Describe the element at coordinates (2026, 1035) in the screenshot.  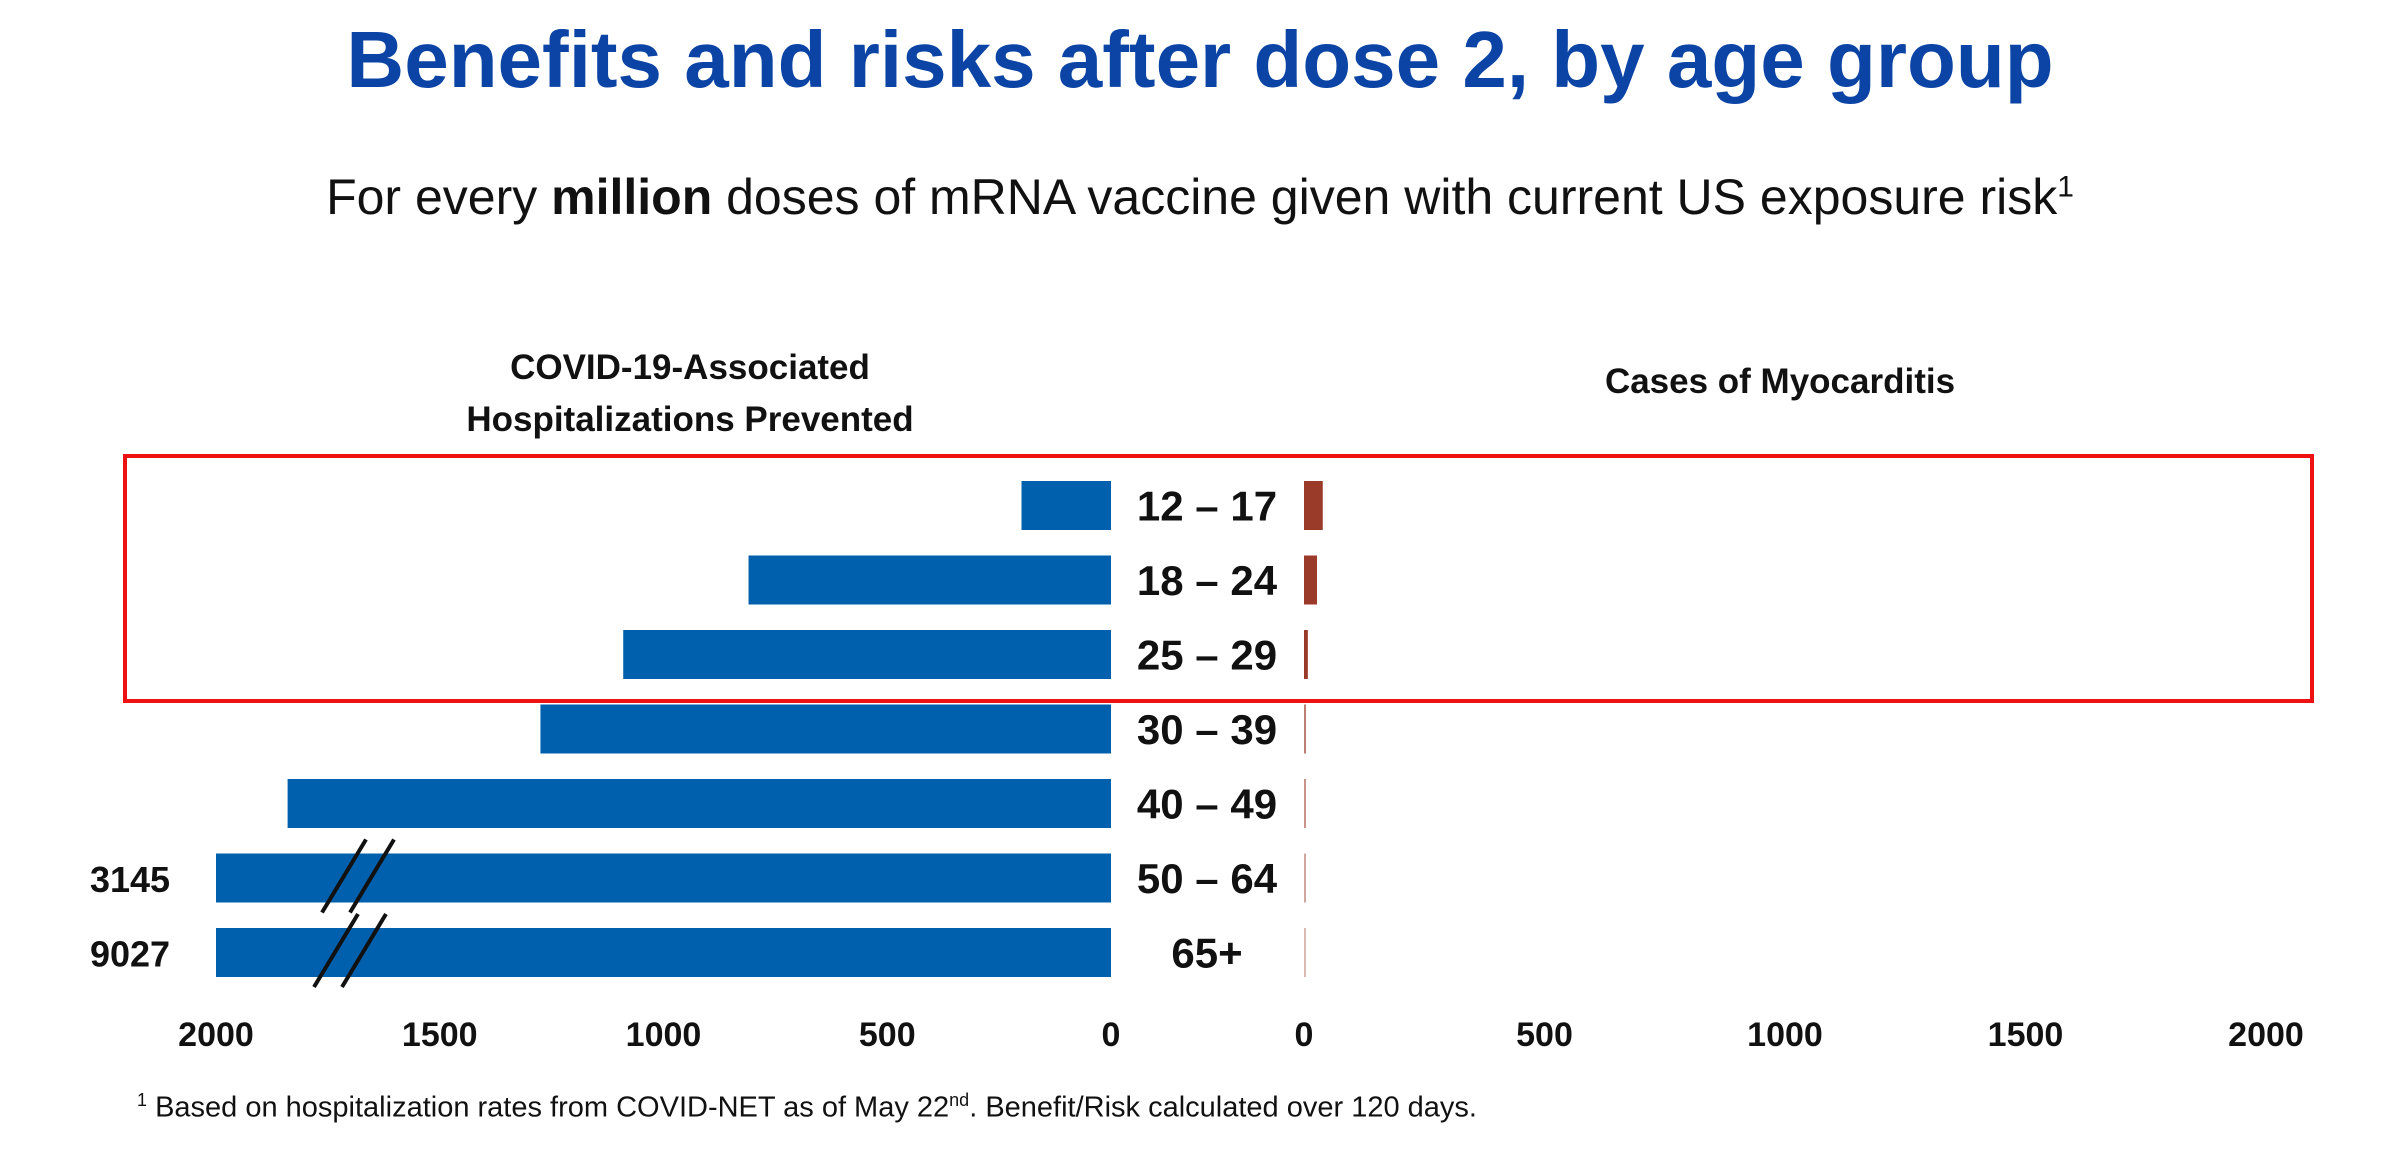
I see `right-axis-tick-1500: 1500` at that location.